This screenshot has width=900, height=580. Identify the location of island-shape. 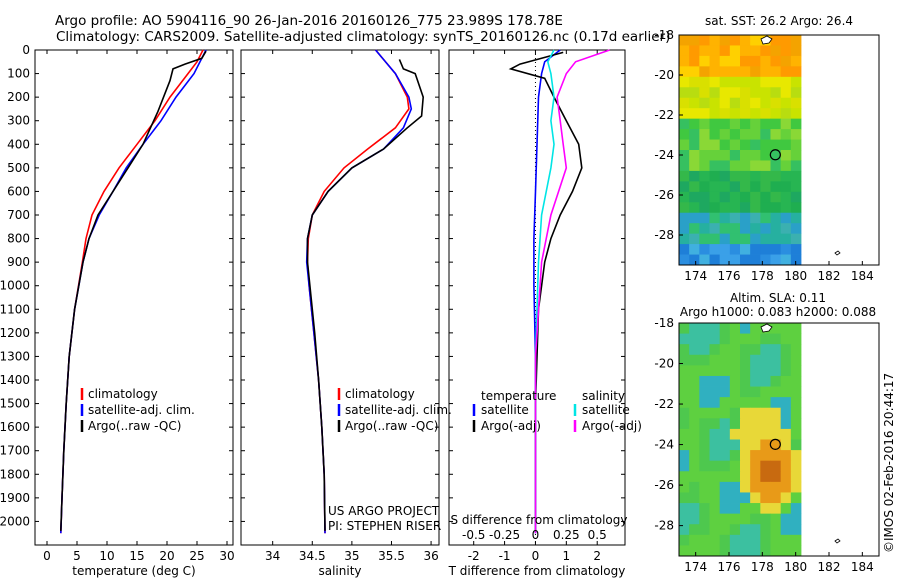
(766, 40).